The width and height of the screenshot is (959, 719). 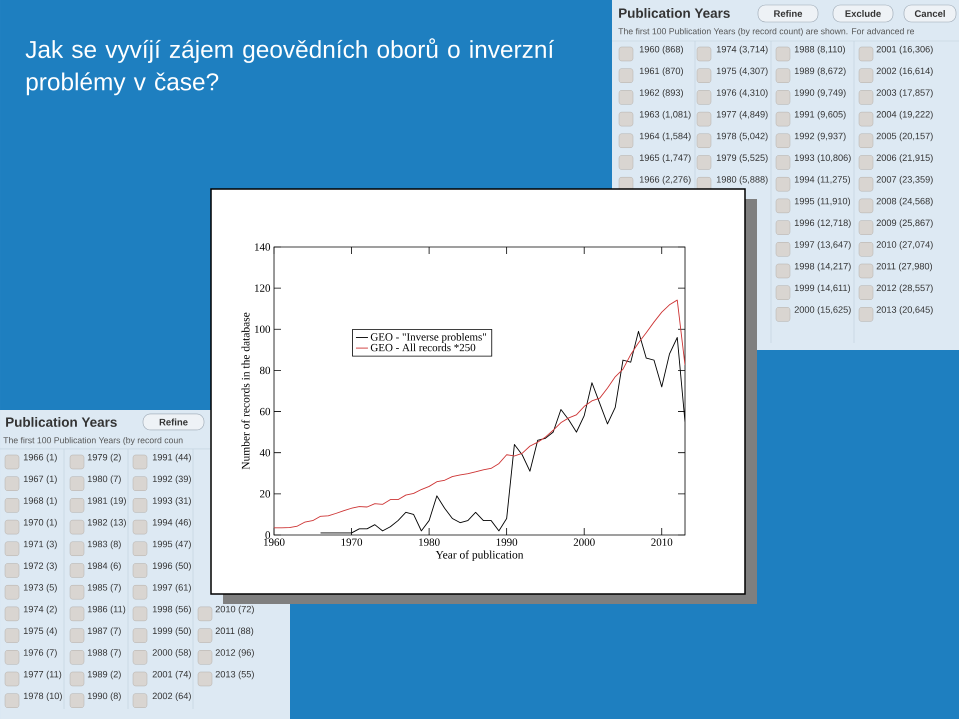 I want to click on y-tick-label: 140, so click(x=262, y=247).